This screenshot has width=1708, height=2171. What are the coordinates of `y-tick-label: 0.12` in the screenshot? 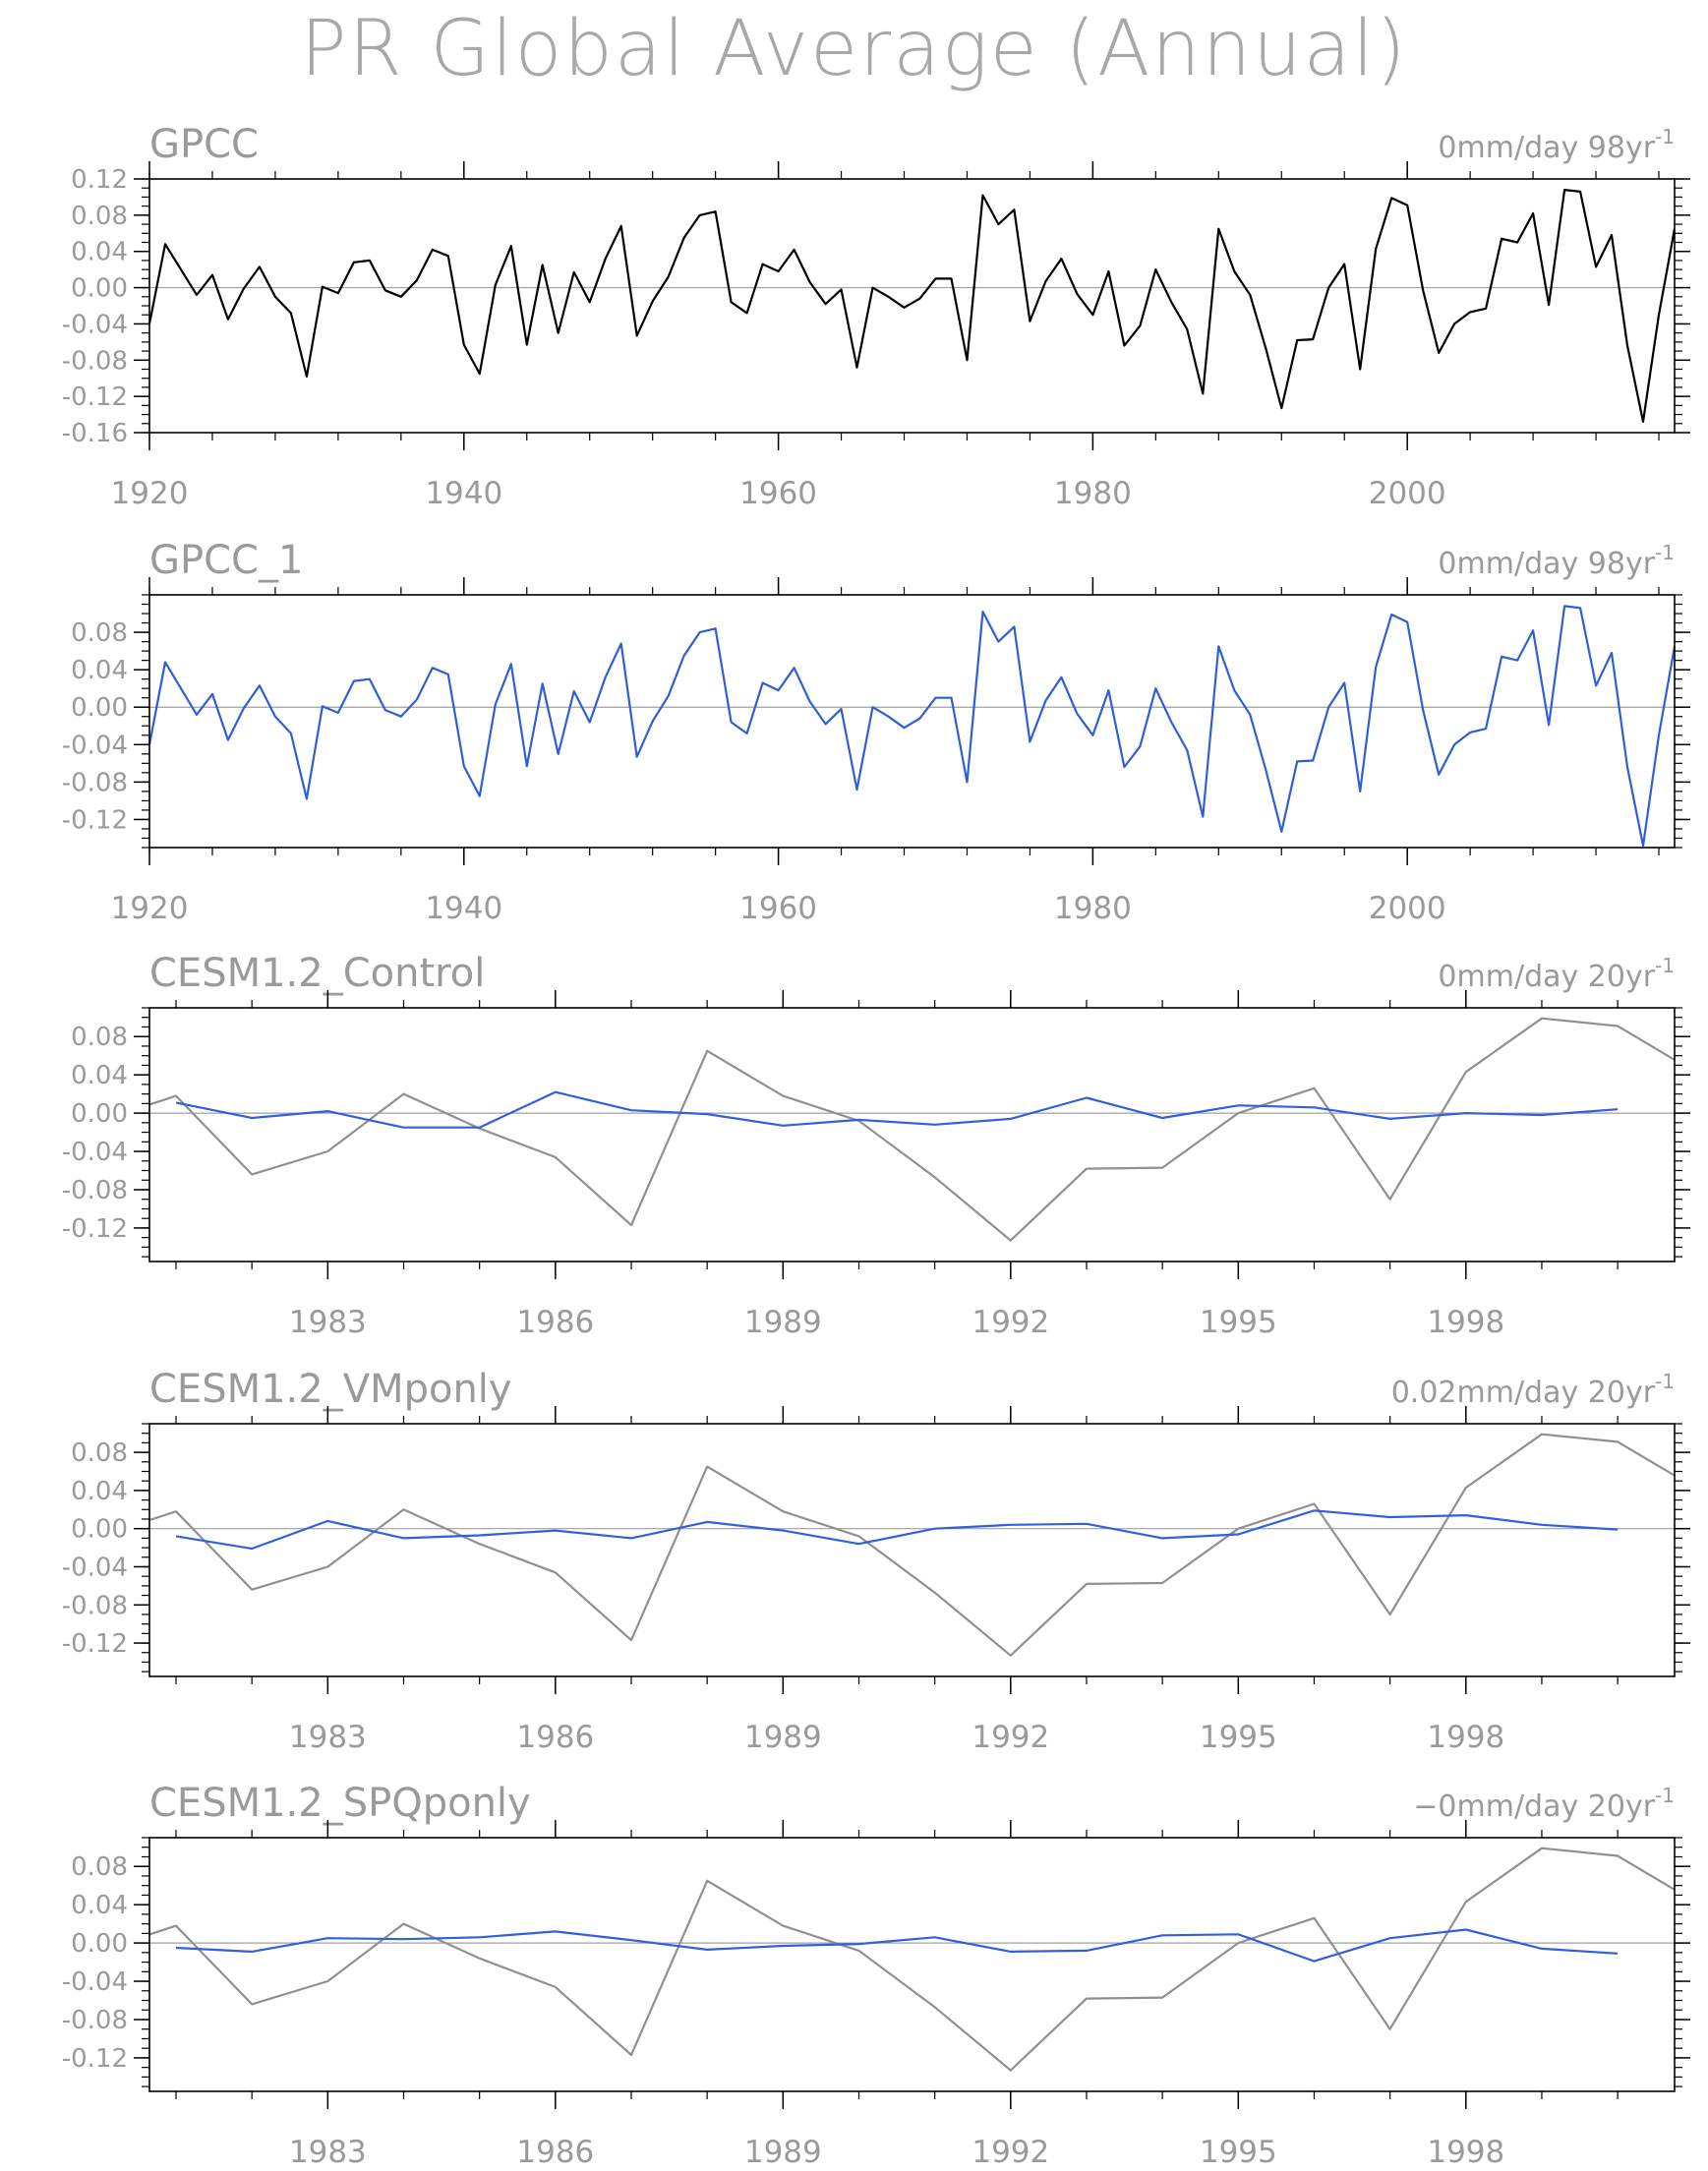 It's located at (100, 180).